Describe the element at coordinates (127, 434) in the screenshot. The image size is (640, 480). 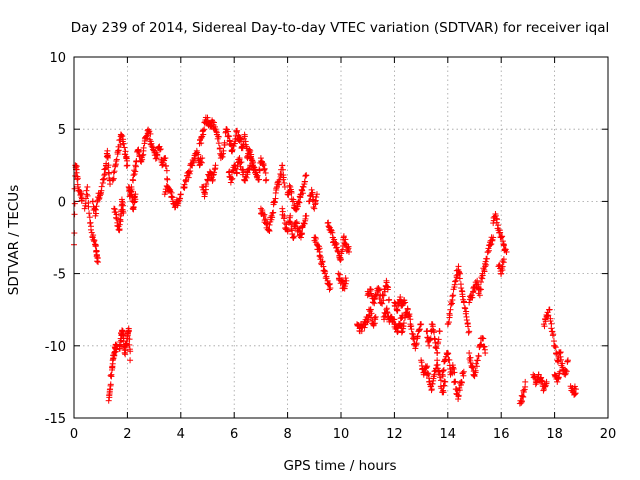
I see `x-tick-label: 2` at that location.